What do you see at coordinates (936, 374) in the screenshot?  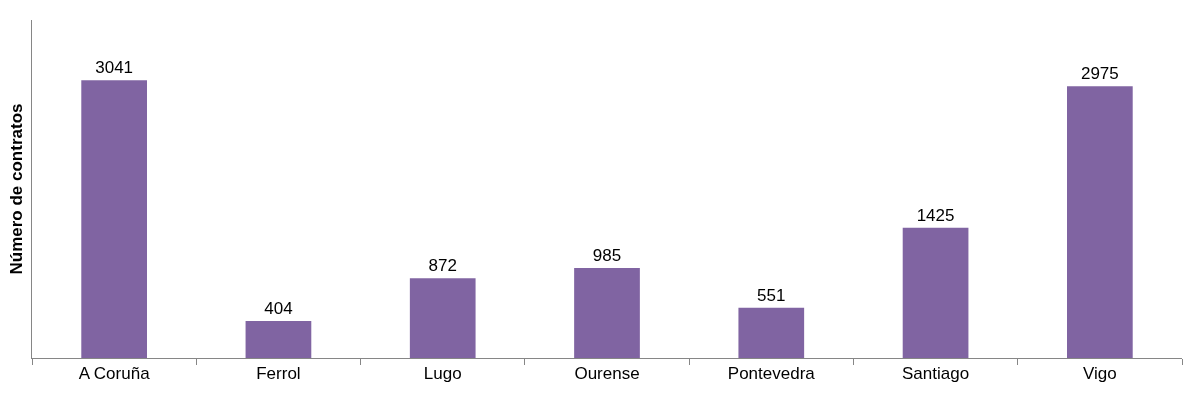 I see `x-tick-label: Santiago` at bounding box center [936, 374].